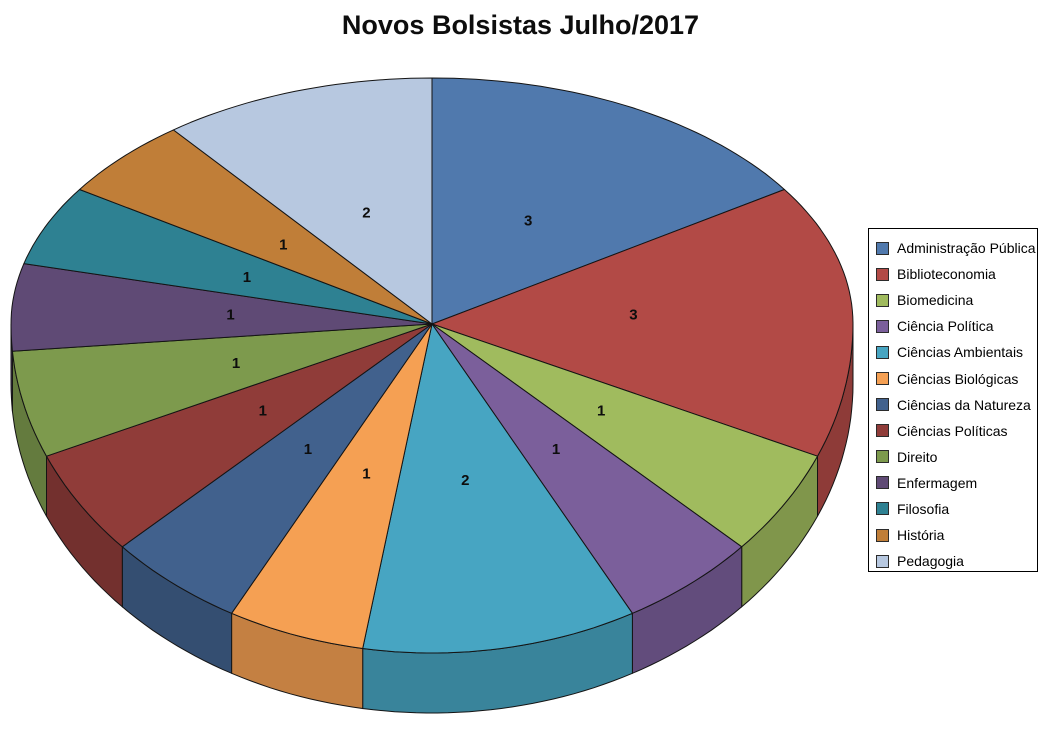 The height and width of the screenshot is (746, 1041). Describe the element at coordinates (633, 314) in the screenshot. I see `slice-data-label-1: 3` at that location.